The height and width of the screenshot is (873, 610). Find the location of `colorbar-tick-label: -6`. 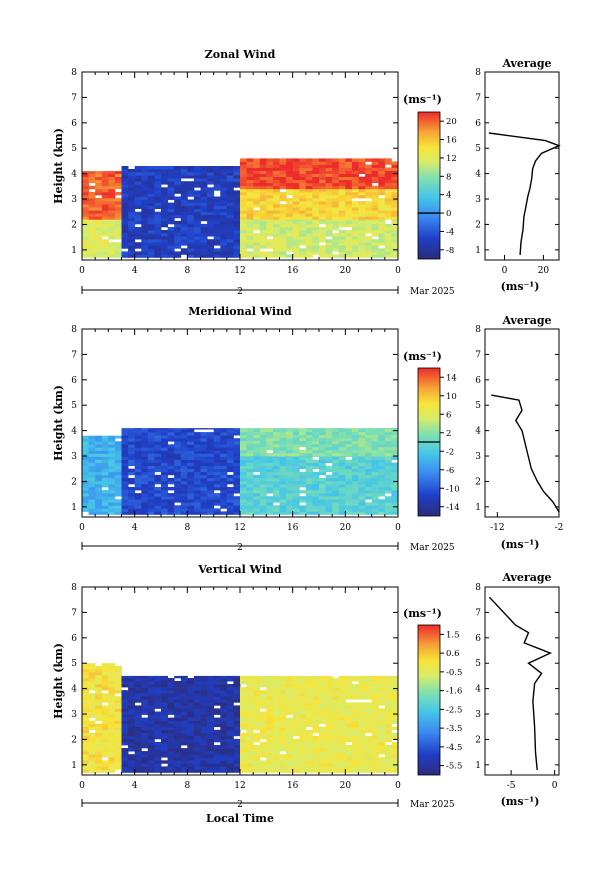

colorbar-tick-label: -6 is located at coordinates (450, 471).